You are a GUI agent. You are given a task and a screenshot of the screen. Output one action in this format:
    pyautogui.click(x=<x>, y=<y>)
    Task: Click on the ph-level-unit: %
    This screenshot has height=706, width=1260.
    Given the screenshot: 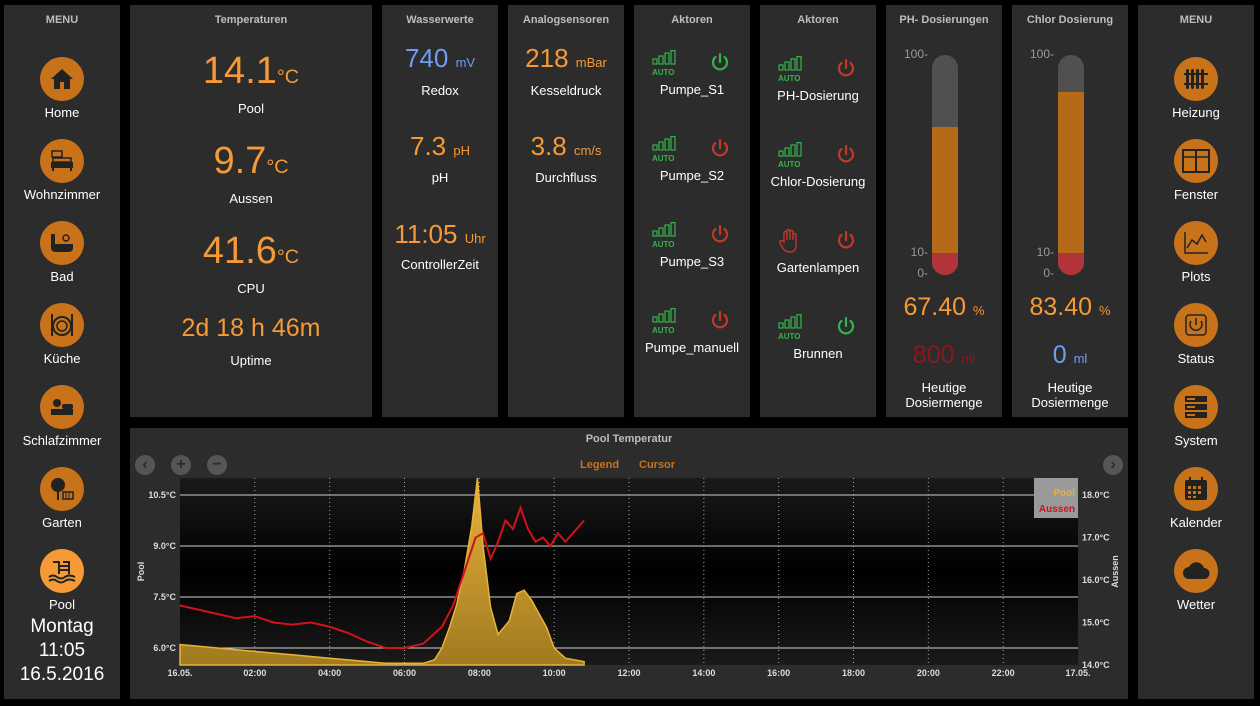 What is the action you would take?
    pyautogui.click(x=978, y=310)
    